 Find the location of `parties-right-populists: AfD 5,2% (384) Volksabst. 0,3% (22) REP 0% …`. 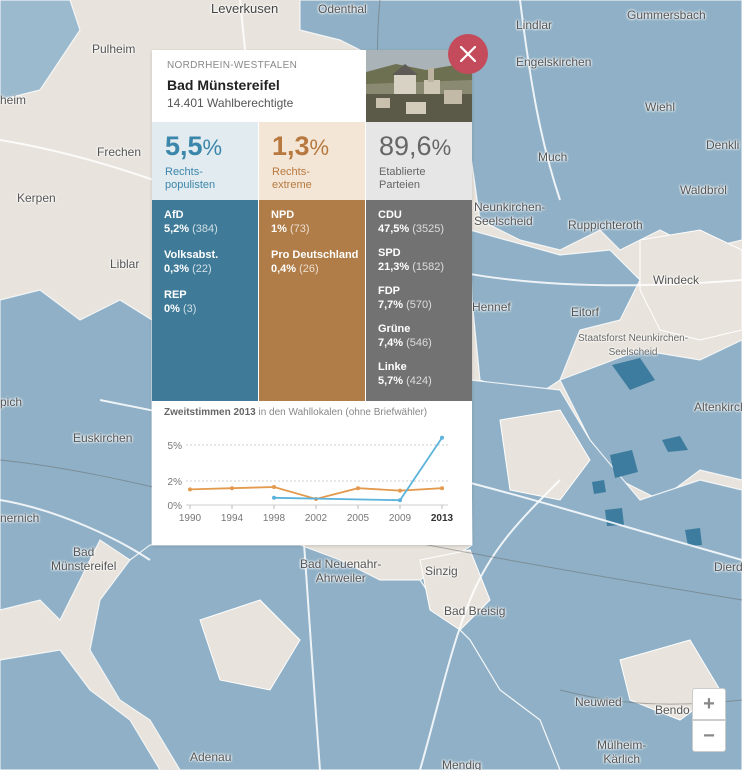

parties-right-populists: AfD 5,2% (384) Volksabst. 0,3% (22) REP 0% … is located at coordinates (205, 300).